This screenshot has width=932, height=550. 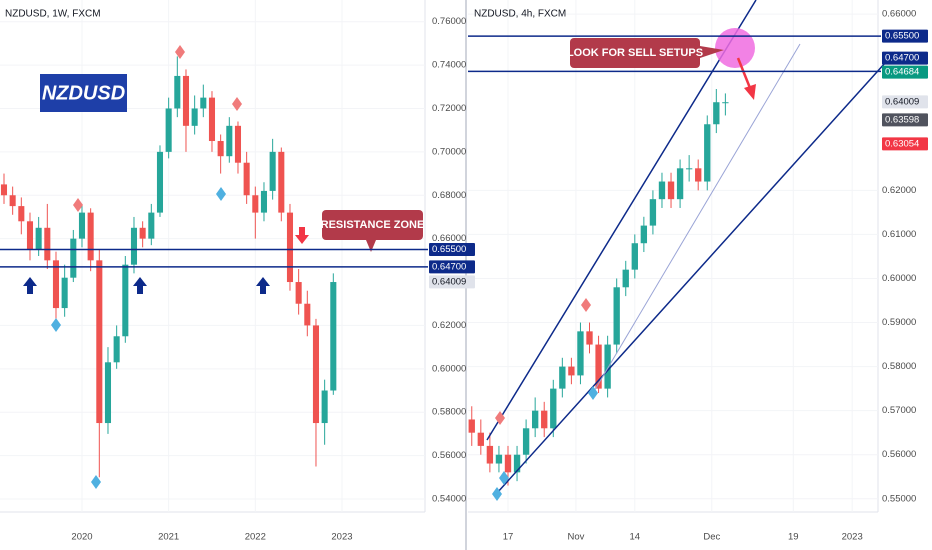 What do you see at coordinates (735, 48) in the screenshot?
I see `highlight-circle` at bounding box center [735, 48].